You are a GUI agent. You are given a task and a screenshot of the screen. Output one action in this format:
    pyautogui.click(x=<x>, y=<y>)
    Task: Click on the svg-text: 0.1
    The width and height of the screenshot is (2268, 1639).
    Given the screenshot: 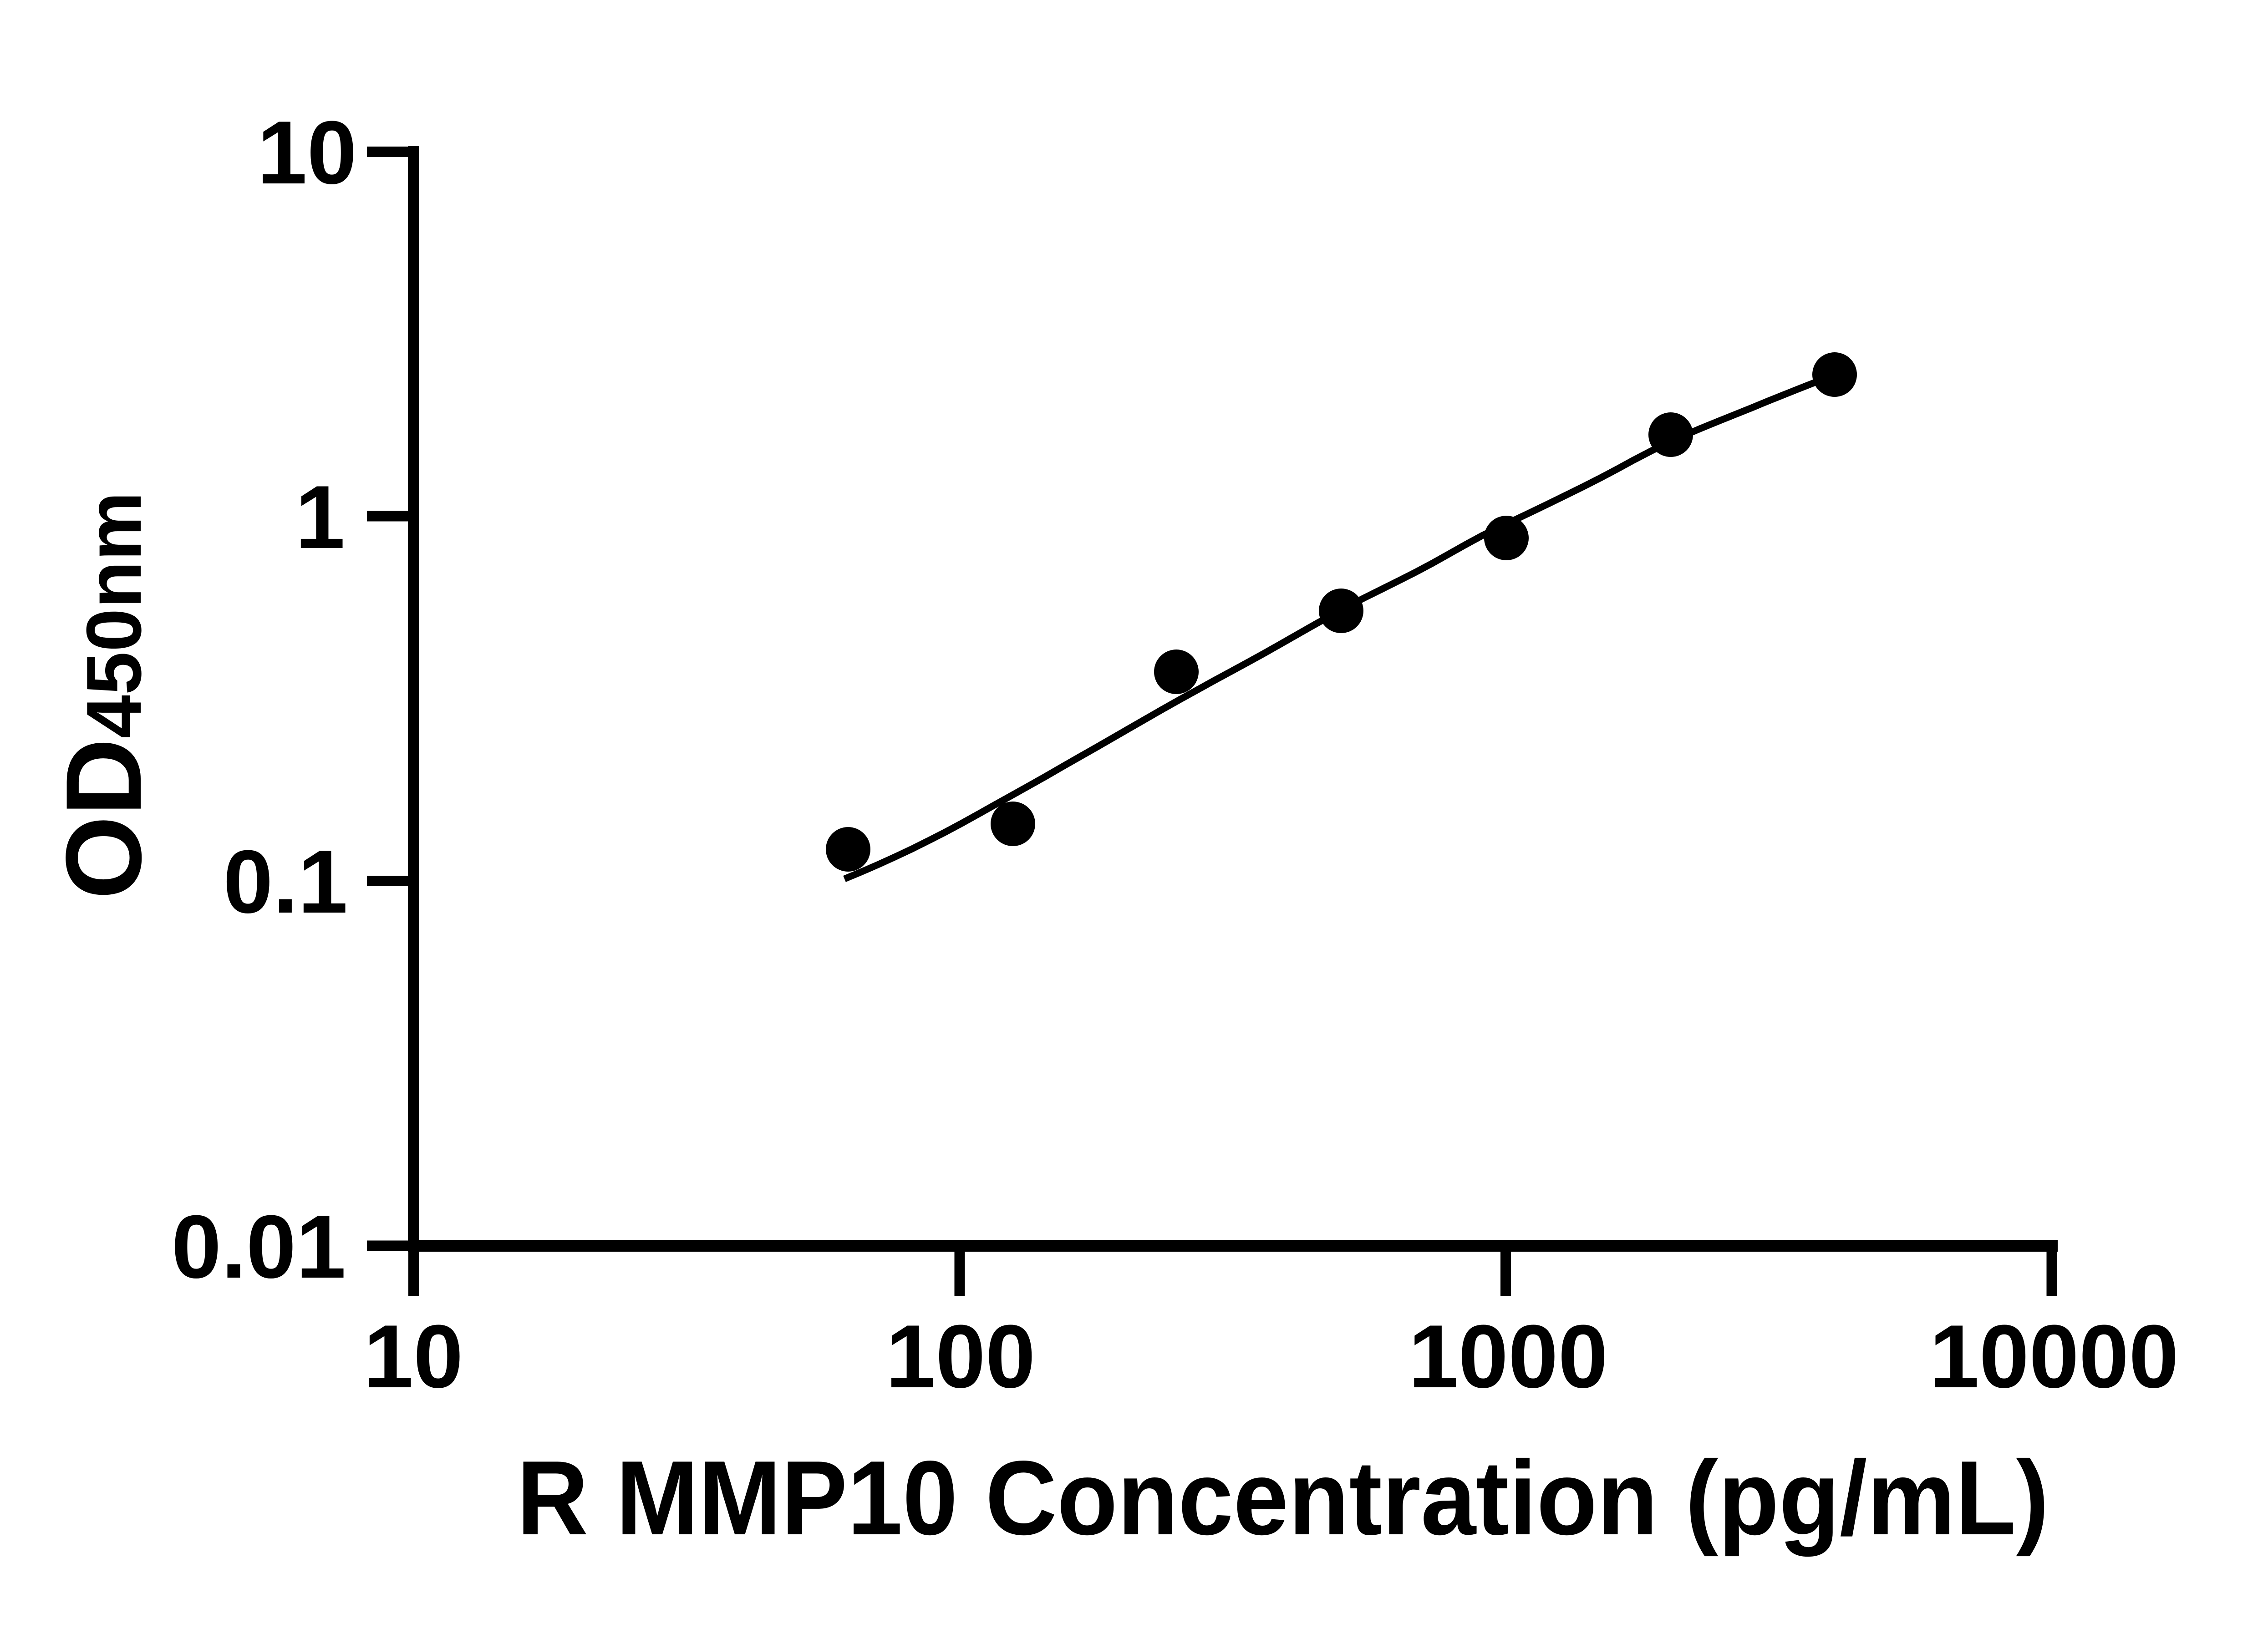 What is the action you would take?
    pyautogui.click(x=285, y=882)
    